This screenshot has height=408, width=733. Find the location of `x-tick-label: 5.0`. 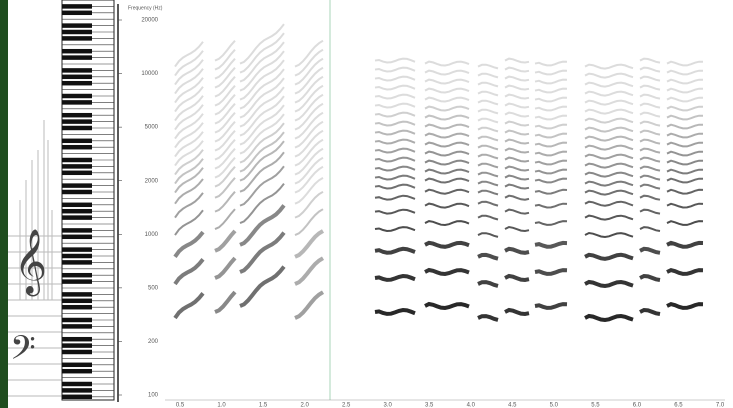

x-tick-label: 5.0 is located at coordinates (554, 405).